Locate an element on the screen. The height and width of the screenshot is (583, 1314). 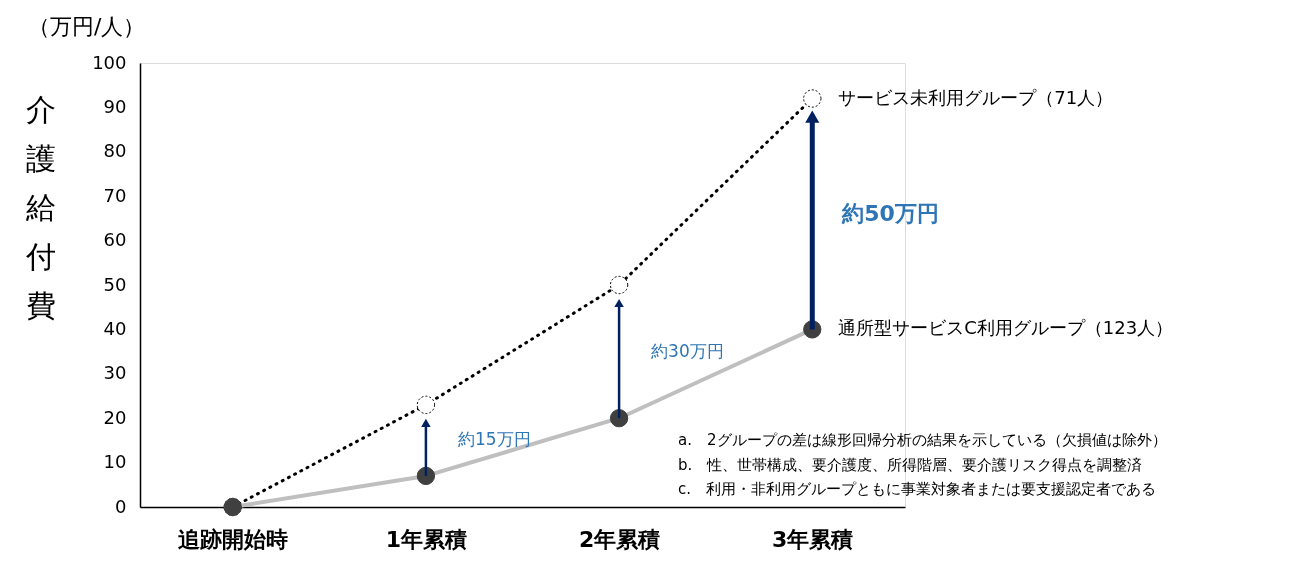
x-tick-label: 1年累積 is located at coordinates (426, 539).